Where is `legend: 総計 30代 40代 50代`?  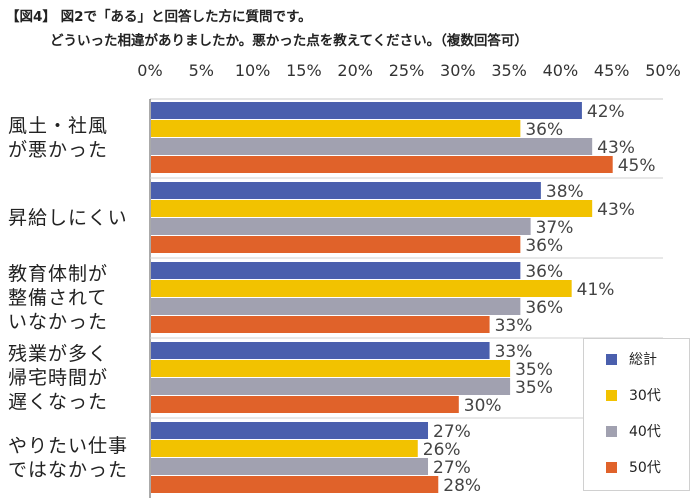
legend: 総計 30代 40代 50代 is located at coordinates (636, 414).